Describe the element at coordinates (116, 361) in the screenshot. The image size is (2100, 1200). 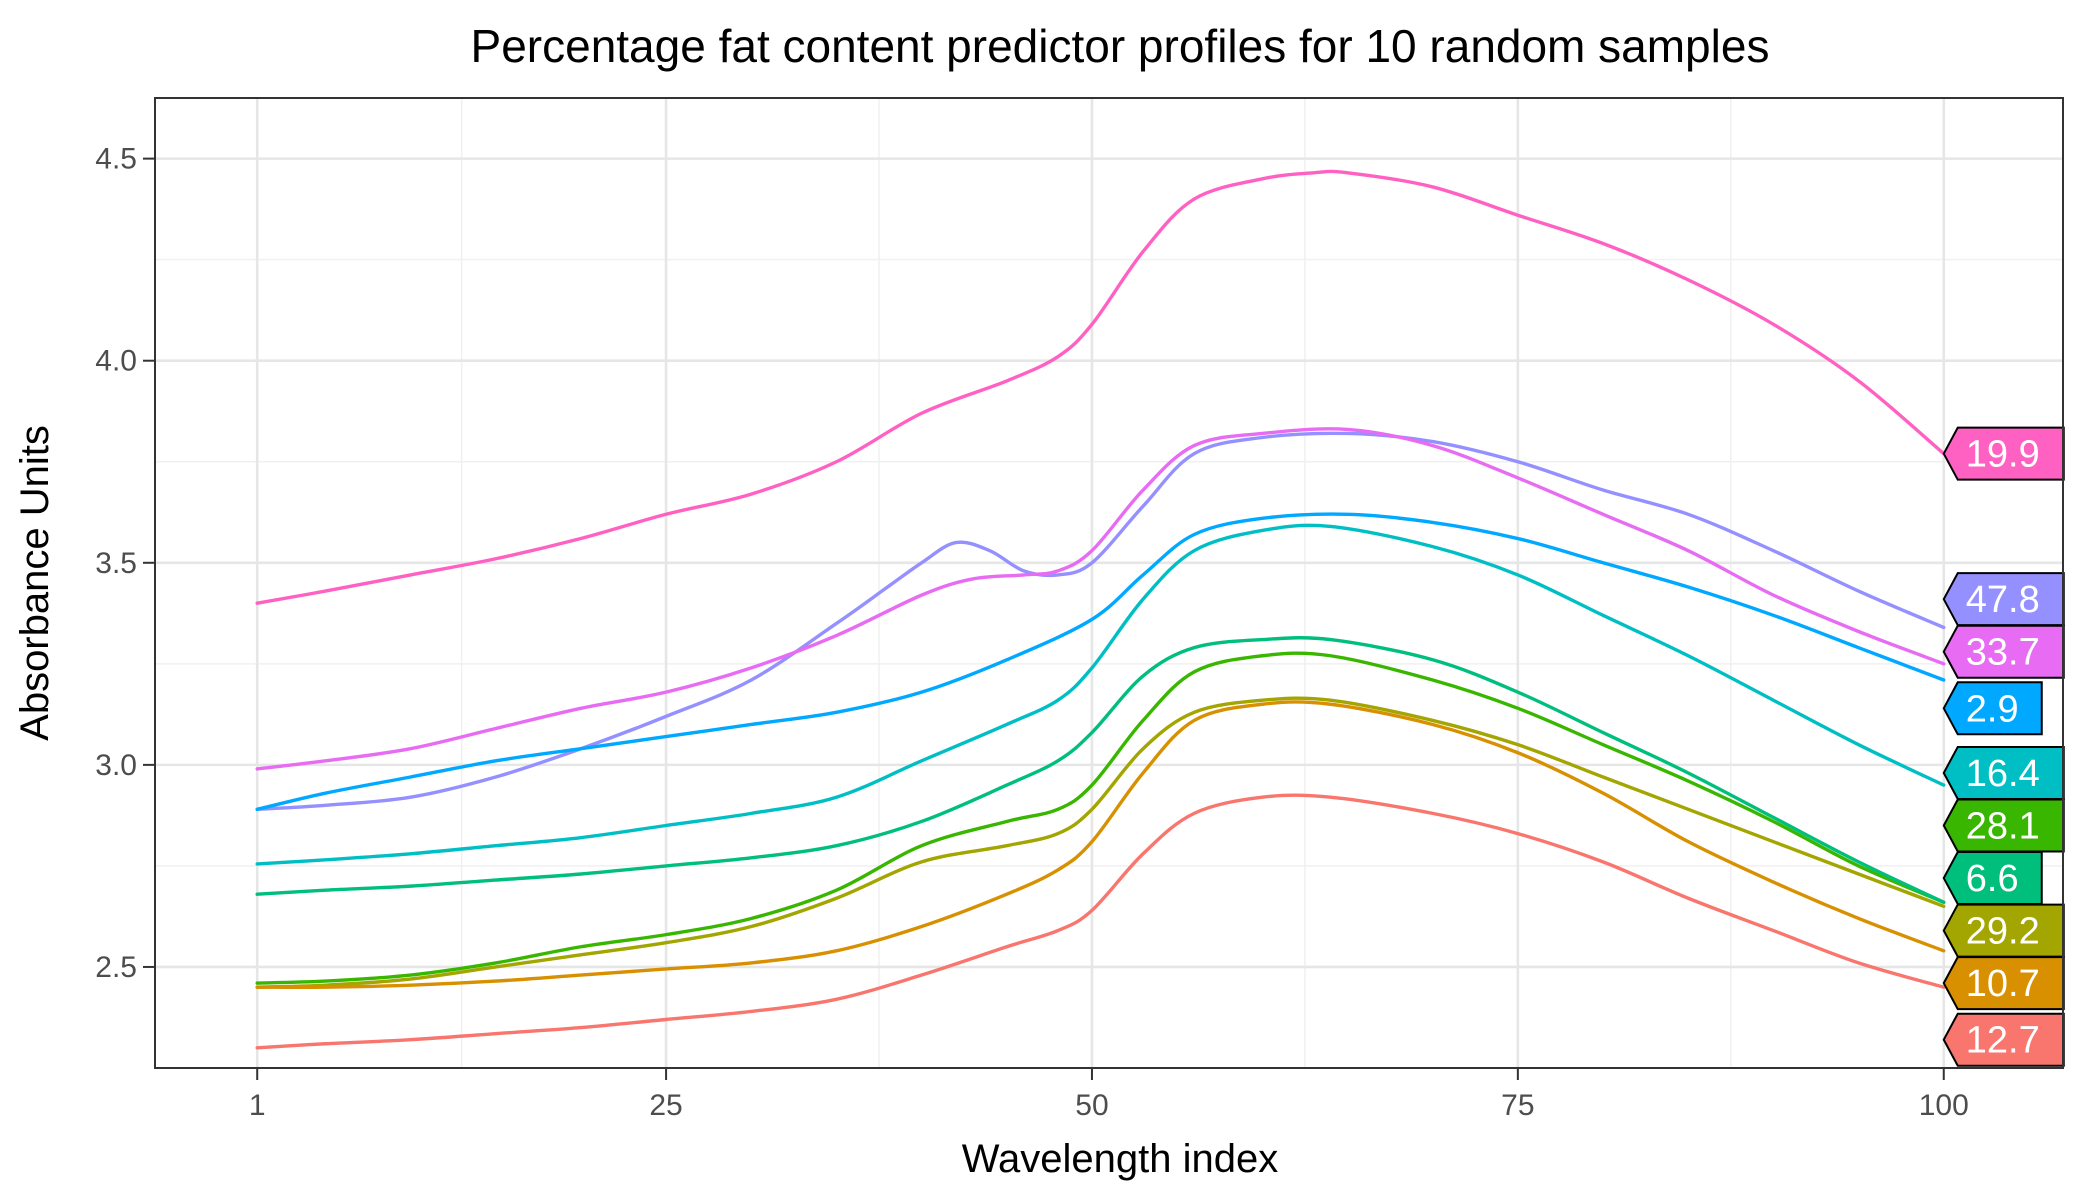
I see `y-tick-label: 4.0` at that location.